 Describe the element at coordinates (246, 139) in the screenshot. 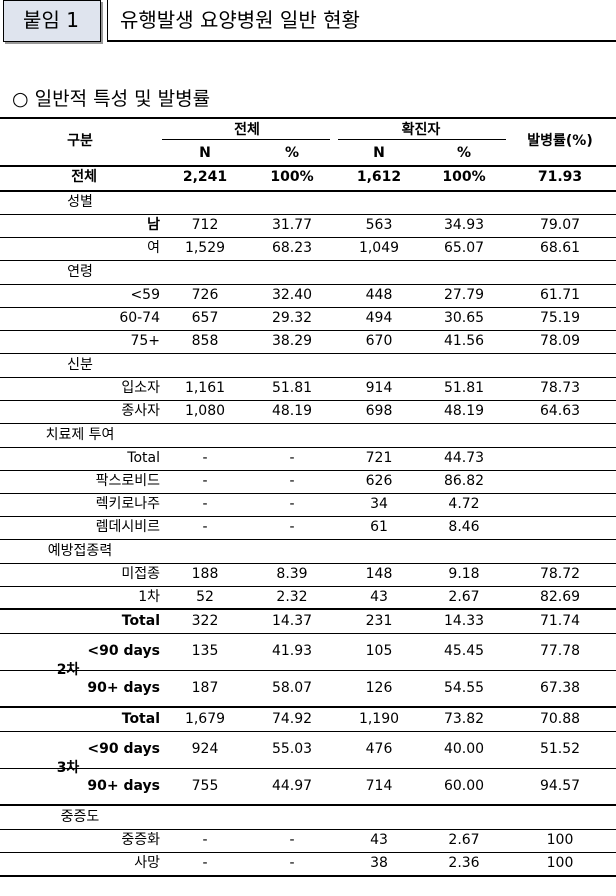

I see `header-rule` at that location.